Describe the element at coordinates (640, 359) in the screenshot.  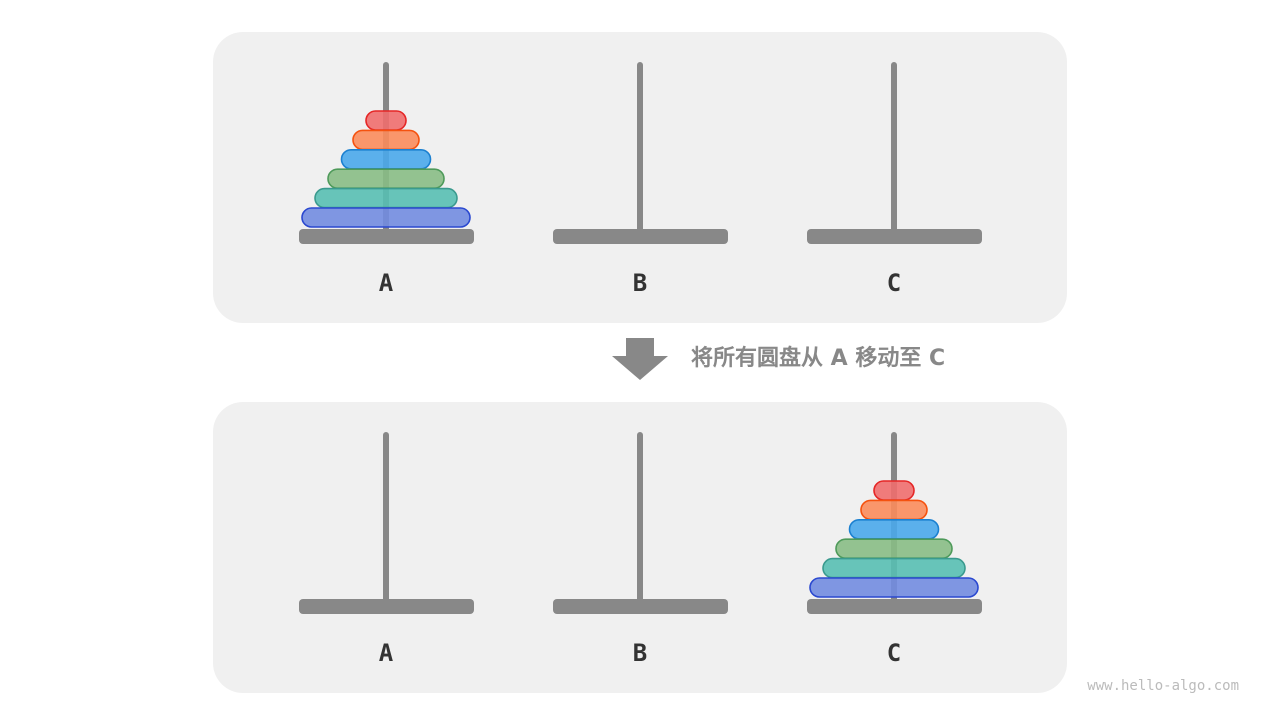
I see `move-arrow-icon` at that location.